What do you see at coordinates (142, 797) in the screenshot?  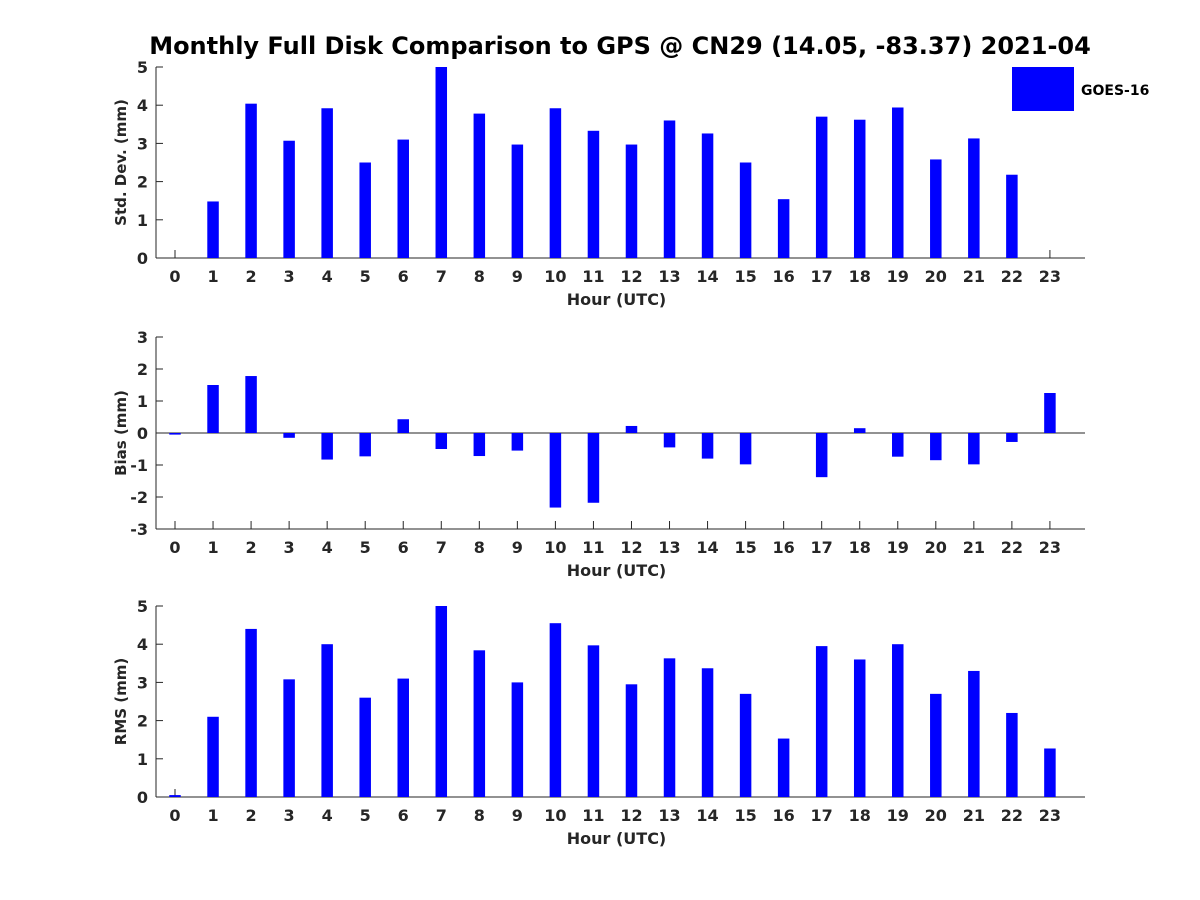 I see `y-tick-label: 0` at bounding box center [142, 797].